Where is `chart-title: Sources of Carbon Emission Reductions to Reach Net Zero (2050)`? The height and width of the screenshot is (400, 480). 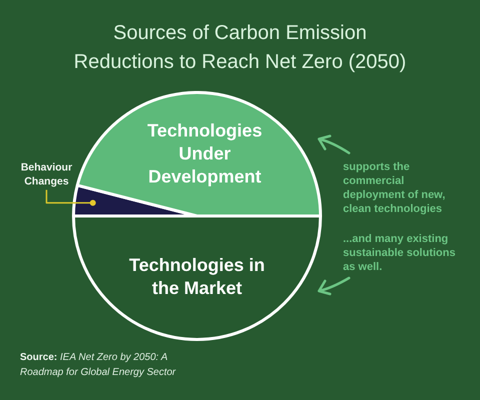 chart-title: Sources of Carbon Emission Reductions to Reach Net Zero (2050) is located at coordinates (240, 48).